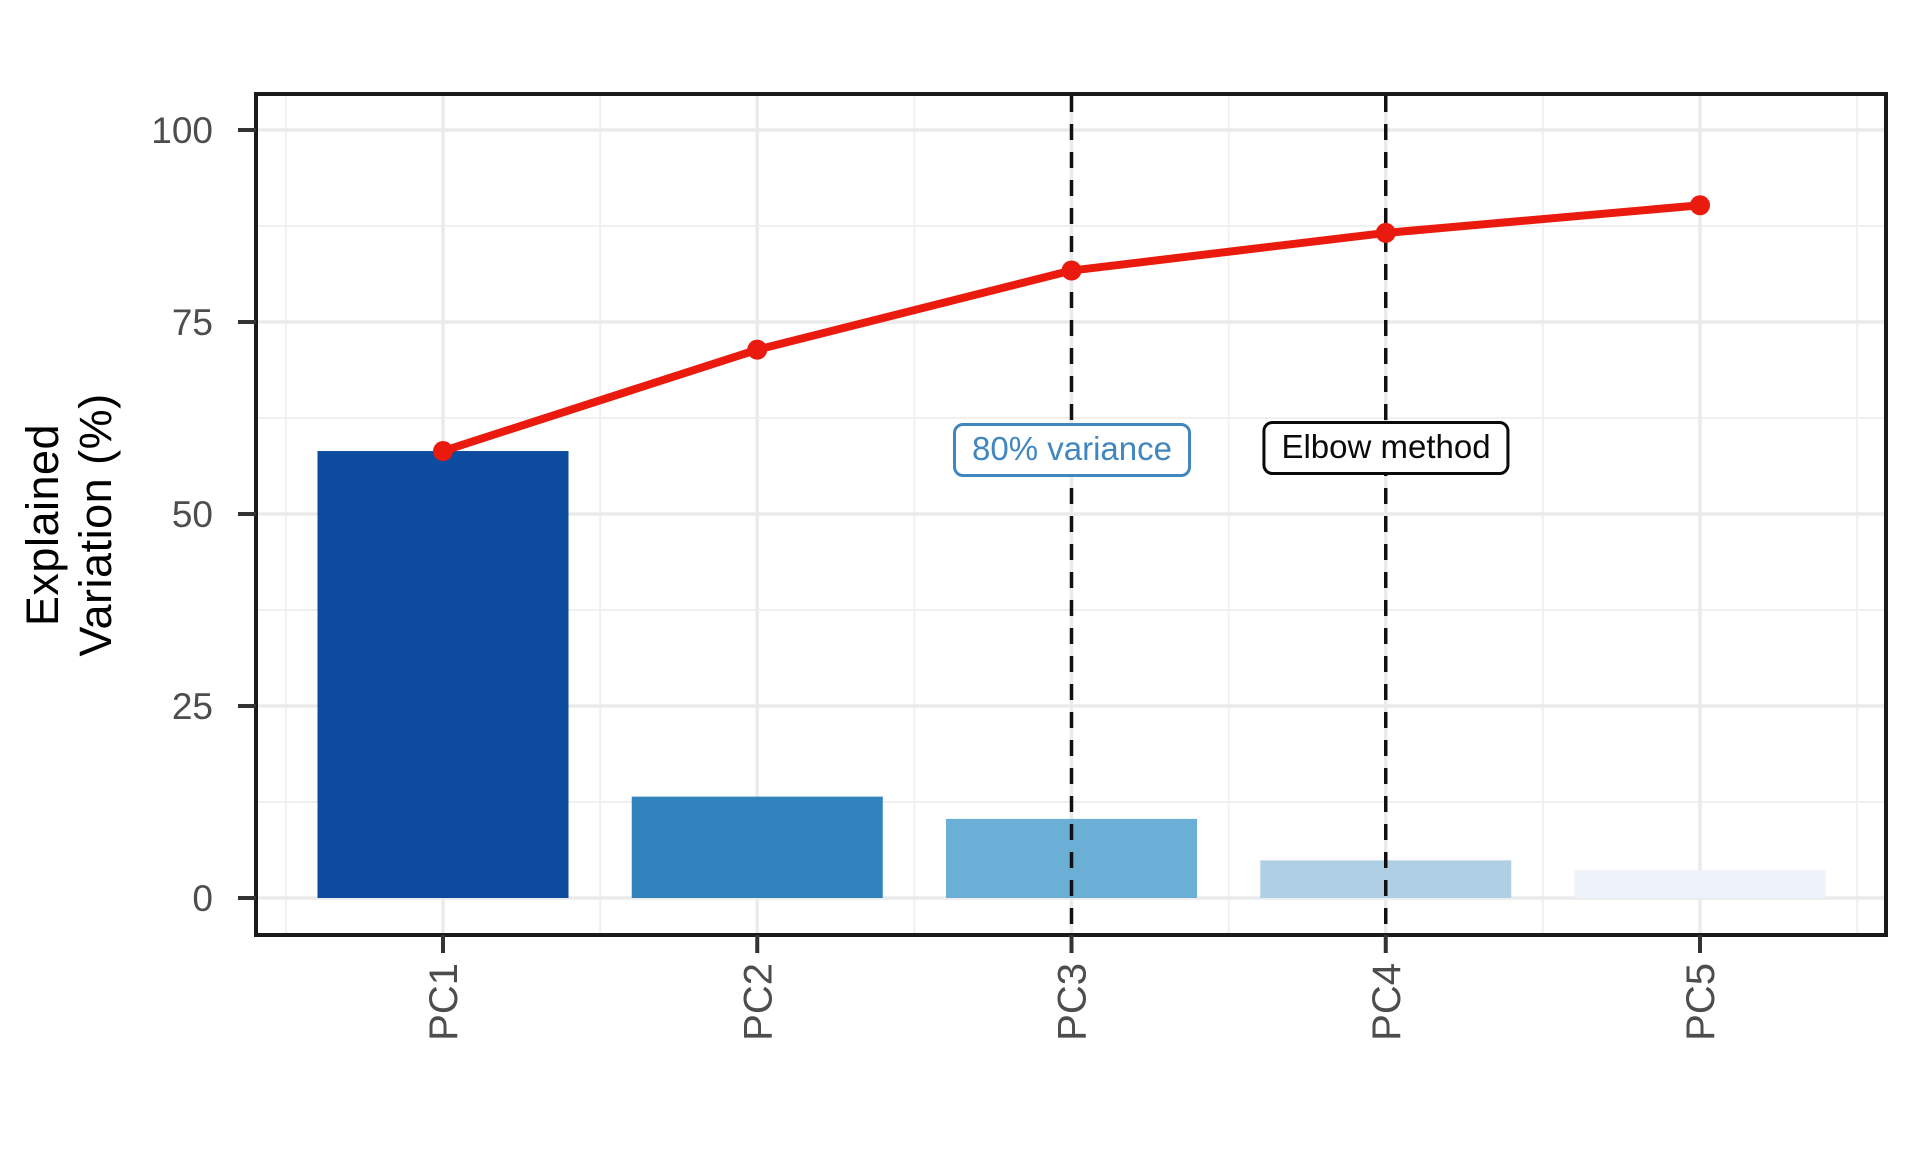 This screenshot has width=1920, height=1152. I want to click on x-tick-label-pc3: PC3, so click(1073, 1002).